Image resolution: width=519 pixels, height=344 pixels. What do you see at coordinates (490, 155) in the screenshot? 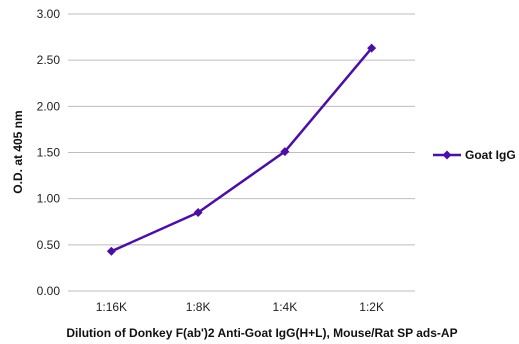
I see `legend-label: Goat IgG` at bounding box center [490, 155].